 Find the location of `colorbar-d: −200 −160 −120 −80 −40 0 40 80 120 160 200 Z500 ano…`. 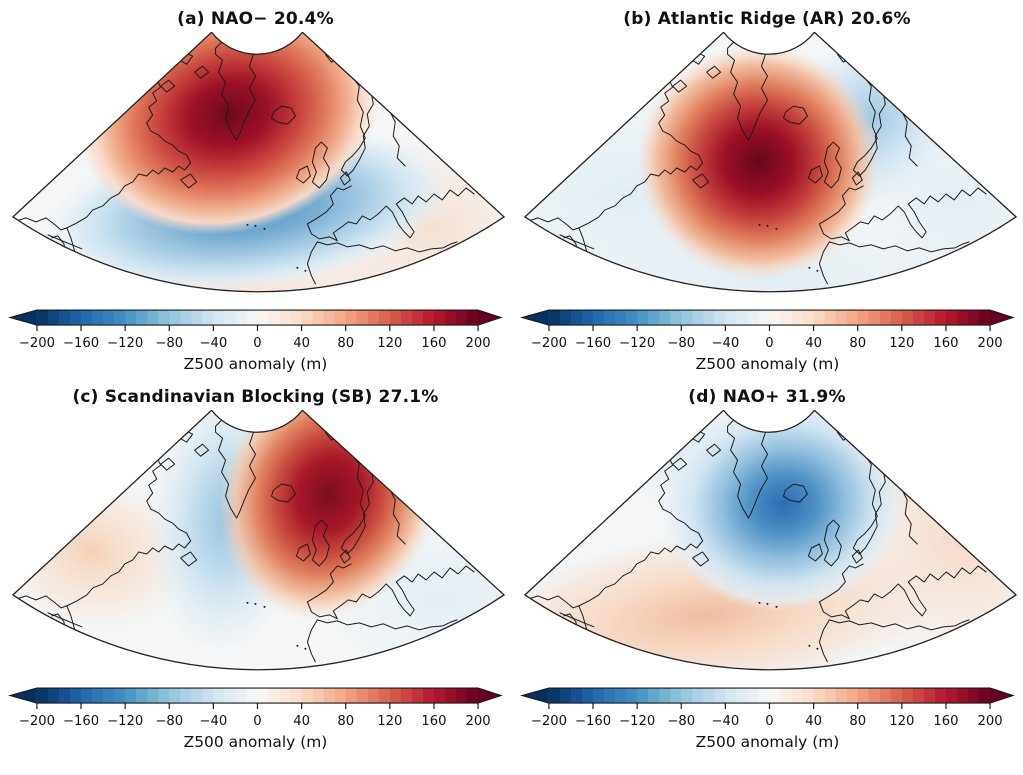

colorbar-d: −200 −160 −120 −80 −40 0 40 80 120 160 200 Z500 ano… is located at coordinates (767, 719).